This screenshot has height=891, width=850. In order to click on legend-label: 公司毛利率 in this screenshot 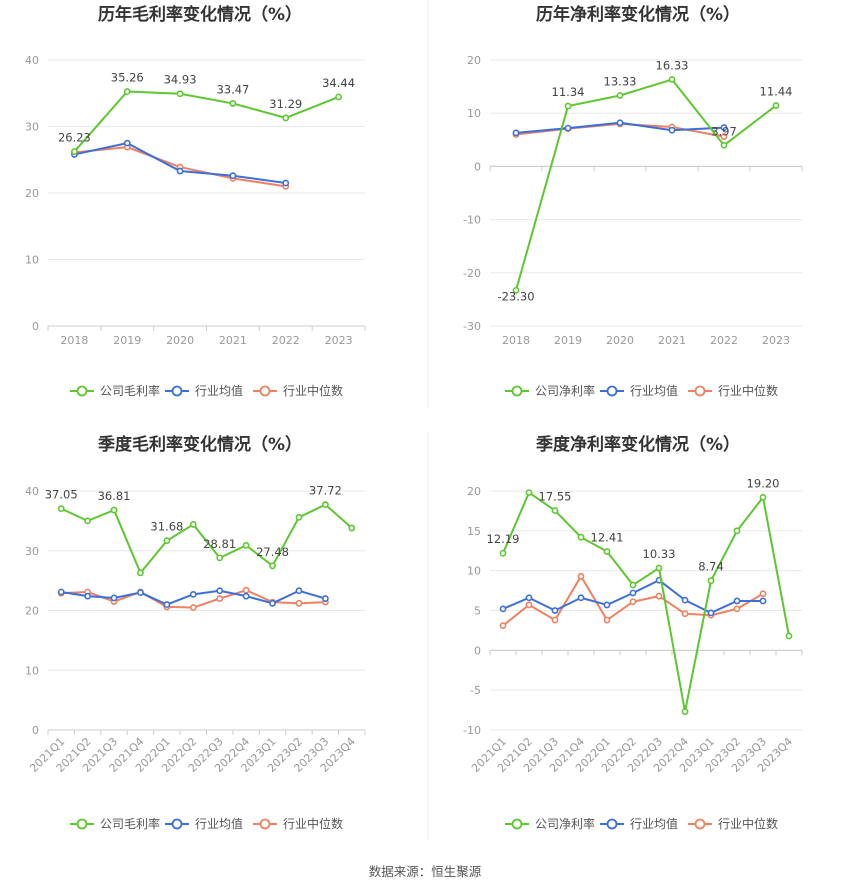, I will do `click(130, 390)`.